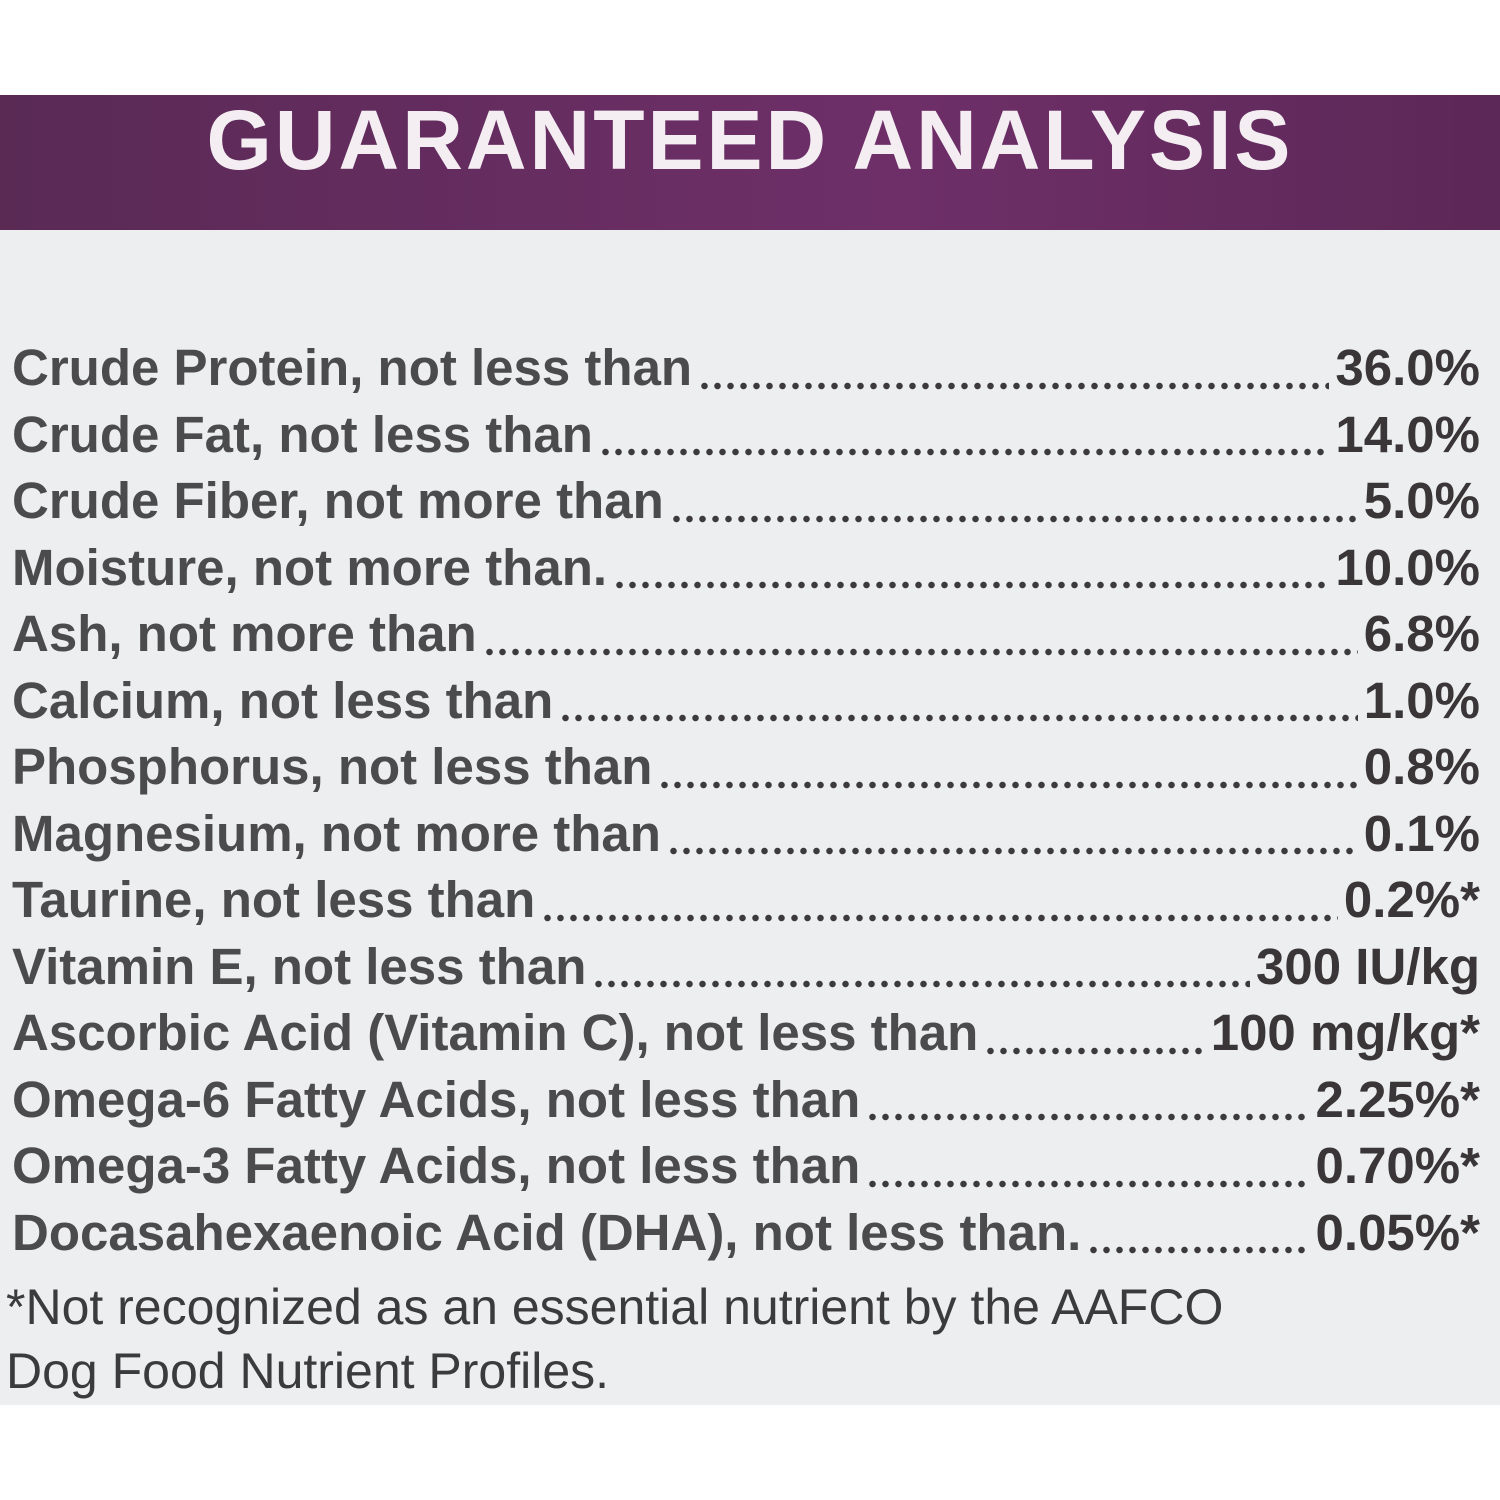 The width and height of the screenshot is (1500, 1500). I want to click on nutrient-value: 0.05%*, so click(1397, 1232).